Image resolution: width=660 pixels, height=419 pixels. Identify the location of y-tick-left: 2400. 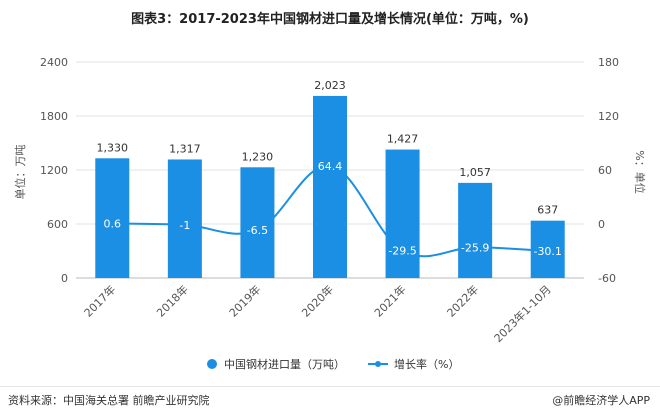
(54, 62).